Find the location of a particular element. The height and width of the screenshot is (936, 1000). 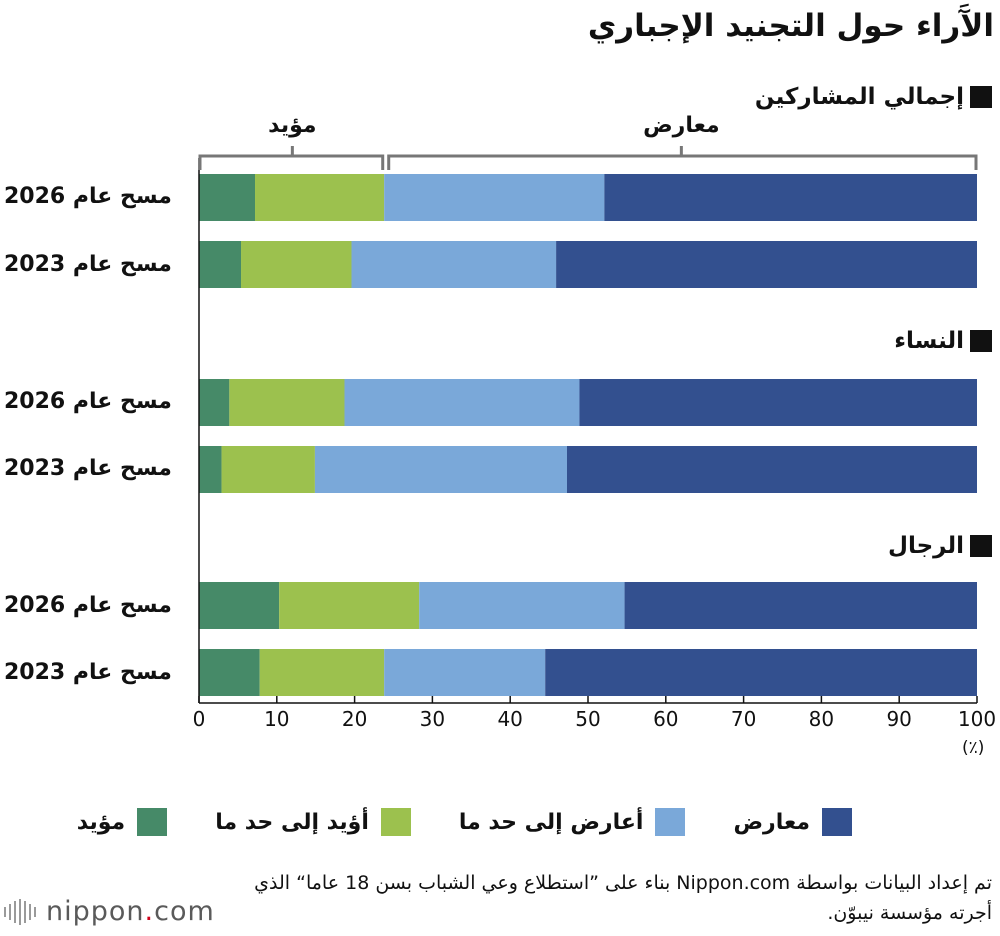

group-heading-women: النساء is located at coordinates (943, 341).